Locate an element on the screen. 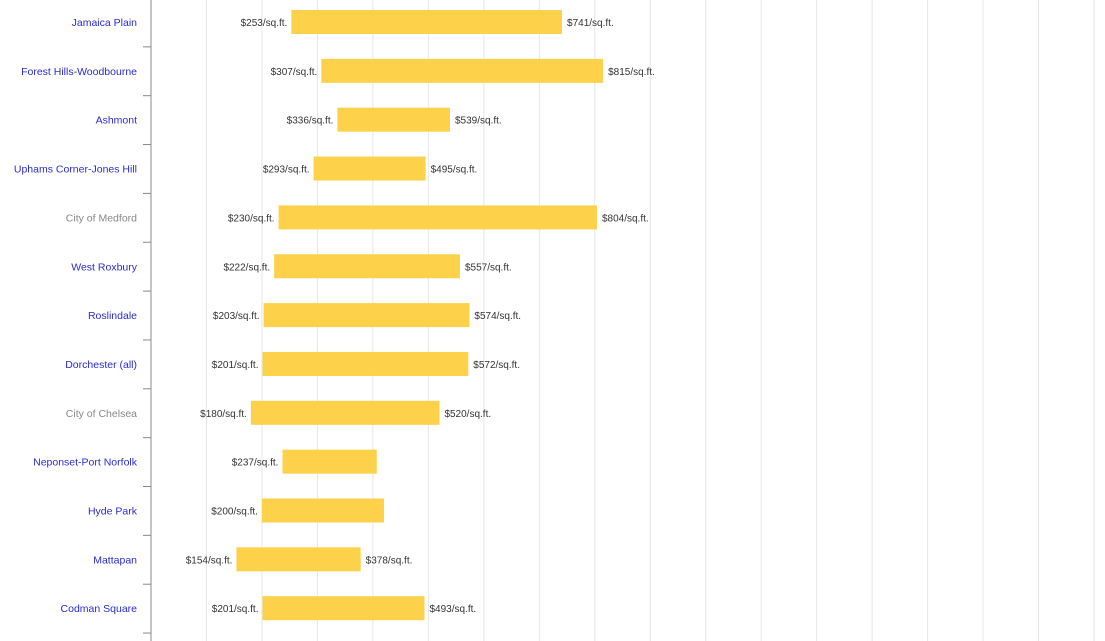  low-value-label: $230/sq.ft. is located at coordinates (251, 218).